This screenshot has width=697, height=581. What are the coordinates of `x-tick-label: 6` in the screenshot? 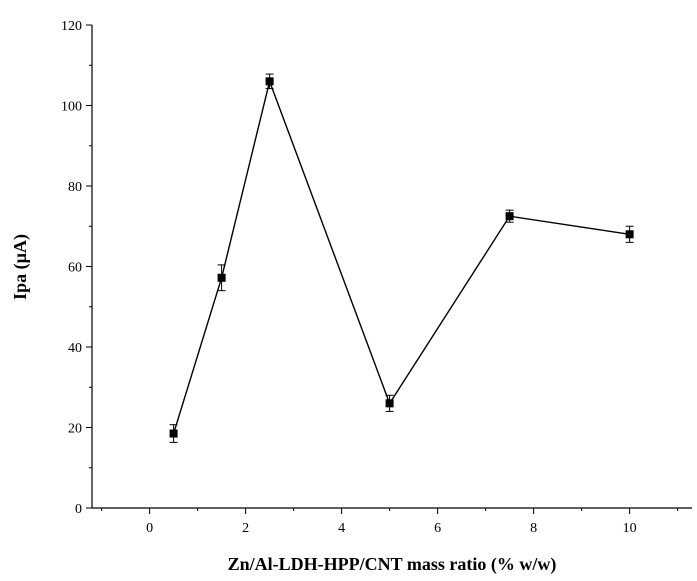 It's located at (437, 528).